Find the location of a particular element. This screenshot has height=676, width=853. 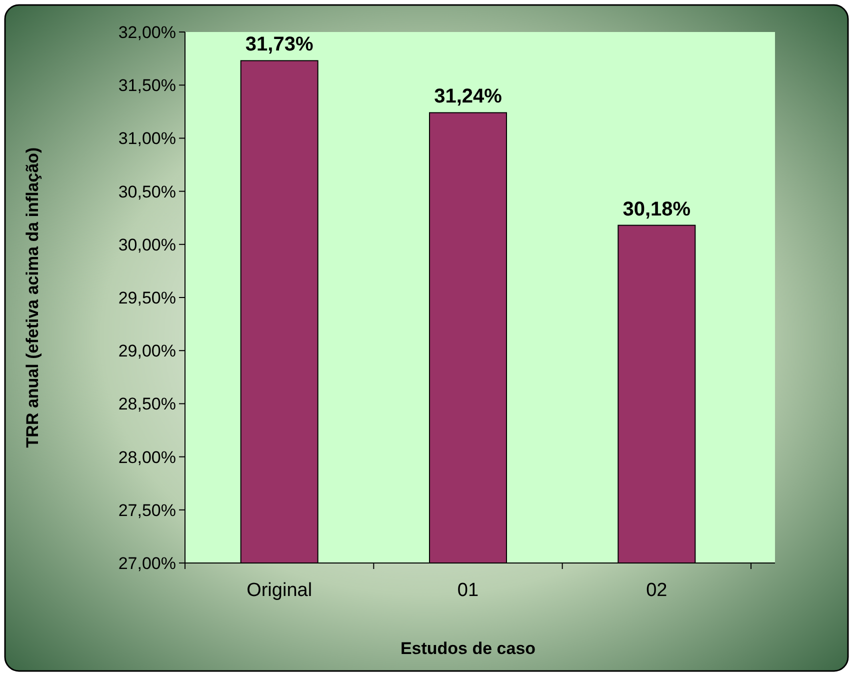

y-axis-title: TRR anual (efetiva acima da inflação) is located at coordinates (32, 297).